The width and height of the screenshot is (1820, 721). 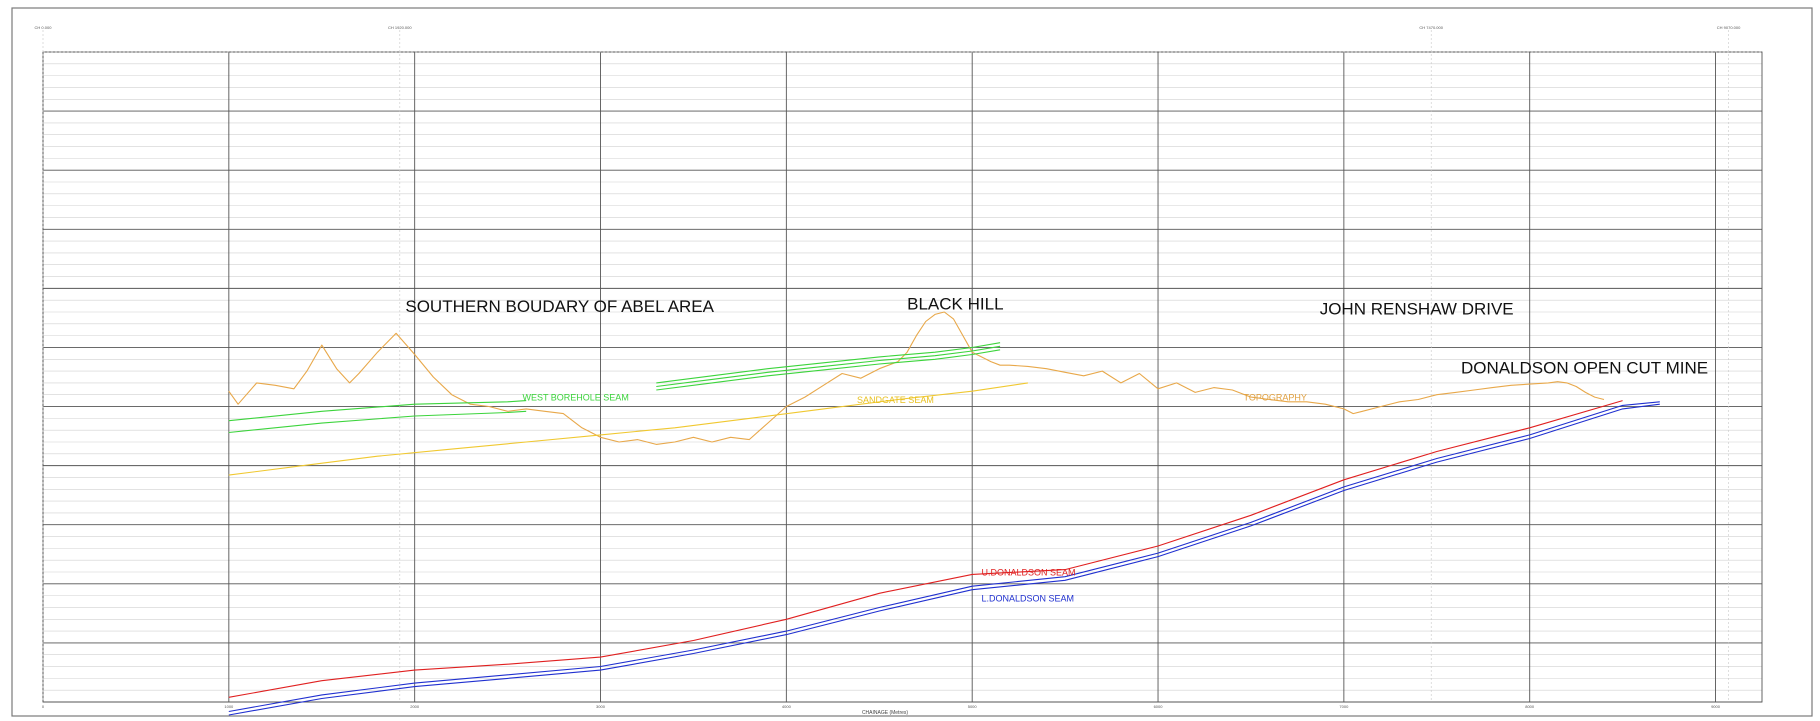 What do you see at coordinates (1344, 706) in the screenshot?
I see `x-tick-label: 7000` at bounding box center [1344, 706].